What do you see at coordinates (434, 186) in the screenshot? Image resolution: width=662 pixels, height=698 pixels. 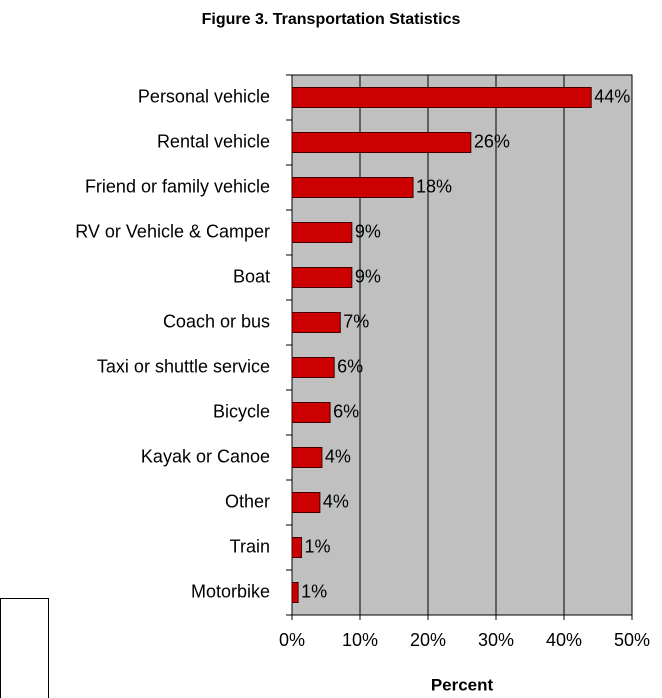 I see `data-label: 18%` at bounding box center [434, 186].